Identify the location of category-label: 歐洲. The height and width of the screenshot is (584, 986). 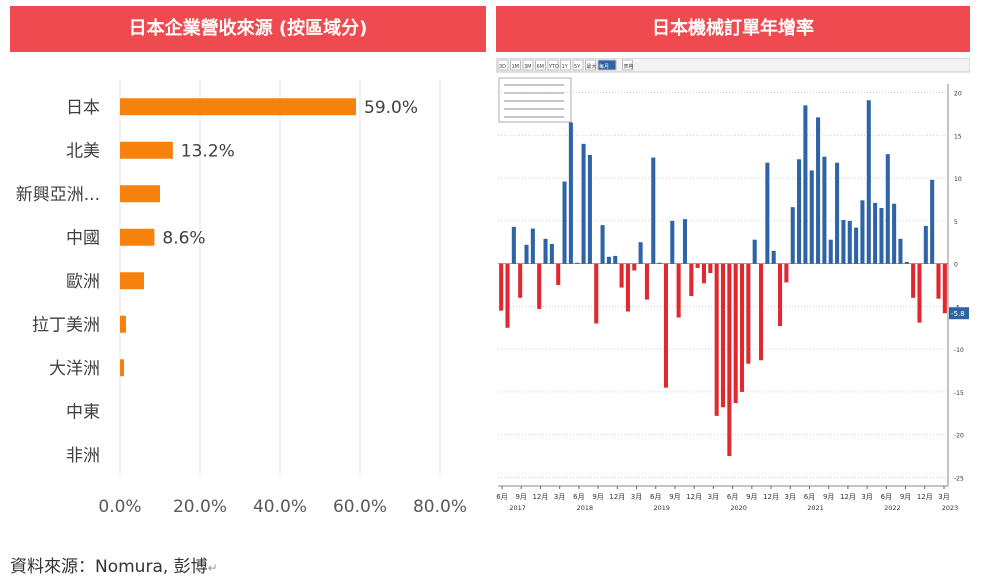
(83, 282).